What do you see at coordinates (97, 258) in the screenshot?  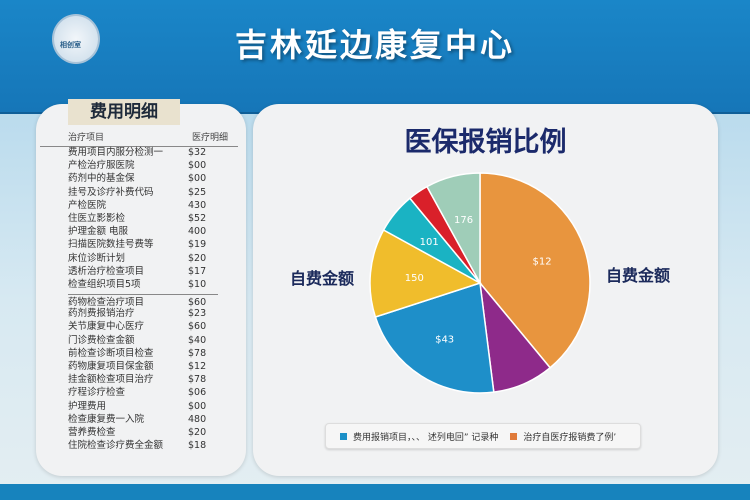 I see `item-name: 床位诊断计划` at bounding box center [97, 258].